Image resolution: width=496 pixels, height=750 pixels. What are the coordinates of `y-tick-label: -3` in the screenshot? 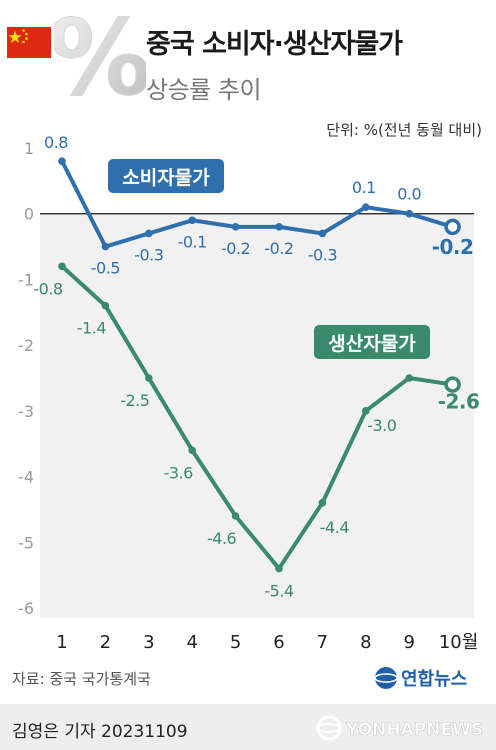 It's located at (26, 411).